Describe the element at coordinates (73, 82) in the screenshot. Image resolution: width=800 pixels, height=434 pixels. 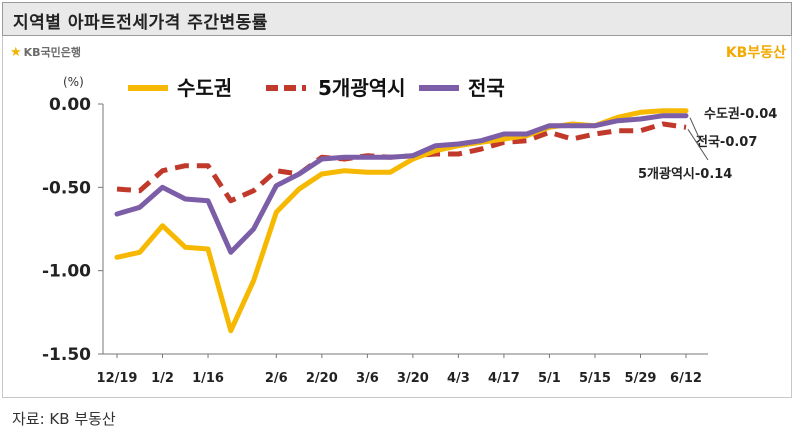
I see `y-axis-unit: (%)` at that location.